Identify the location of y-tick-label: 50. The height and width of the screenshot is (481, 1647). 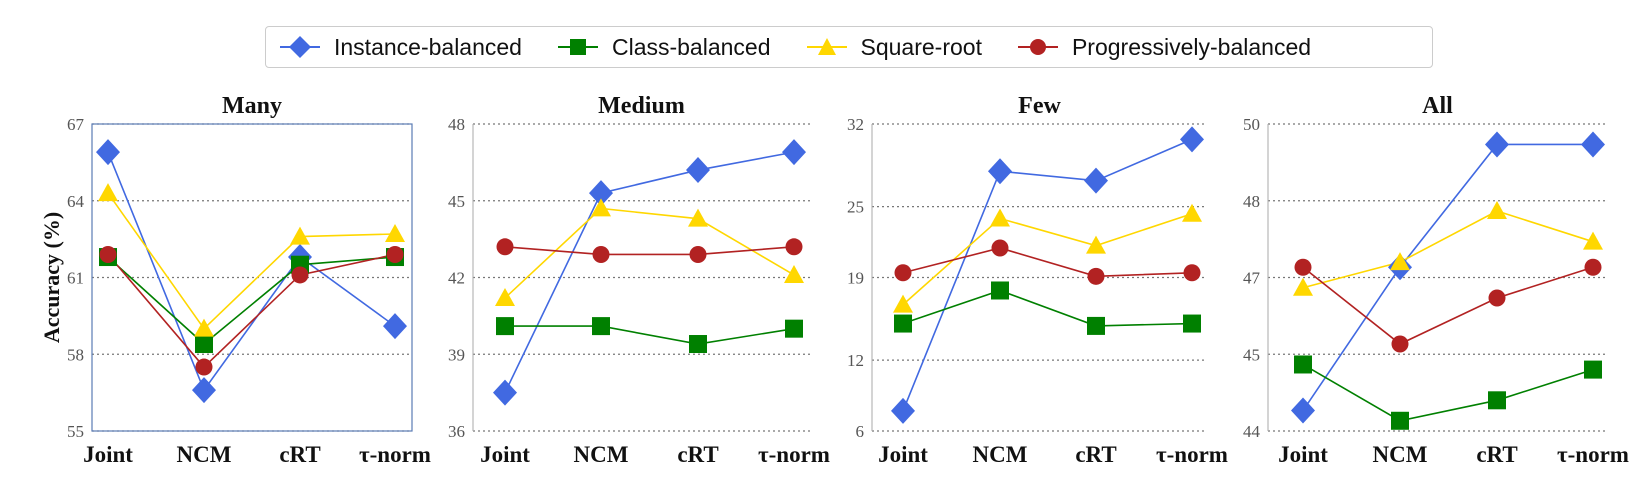
(1251, 124).